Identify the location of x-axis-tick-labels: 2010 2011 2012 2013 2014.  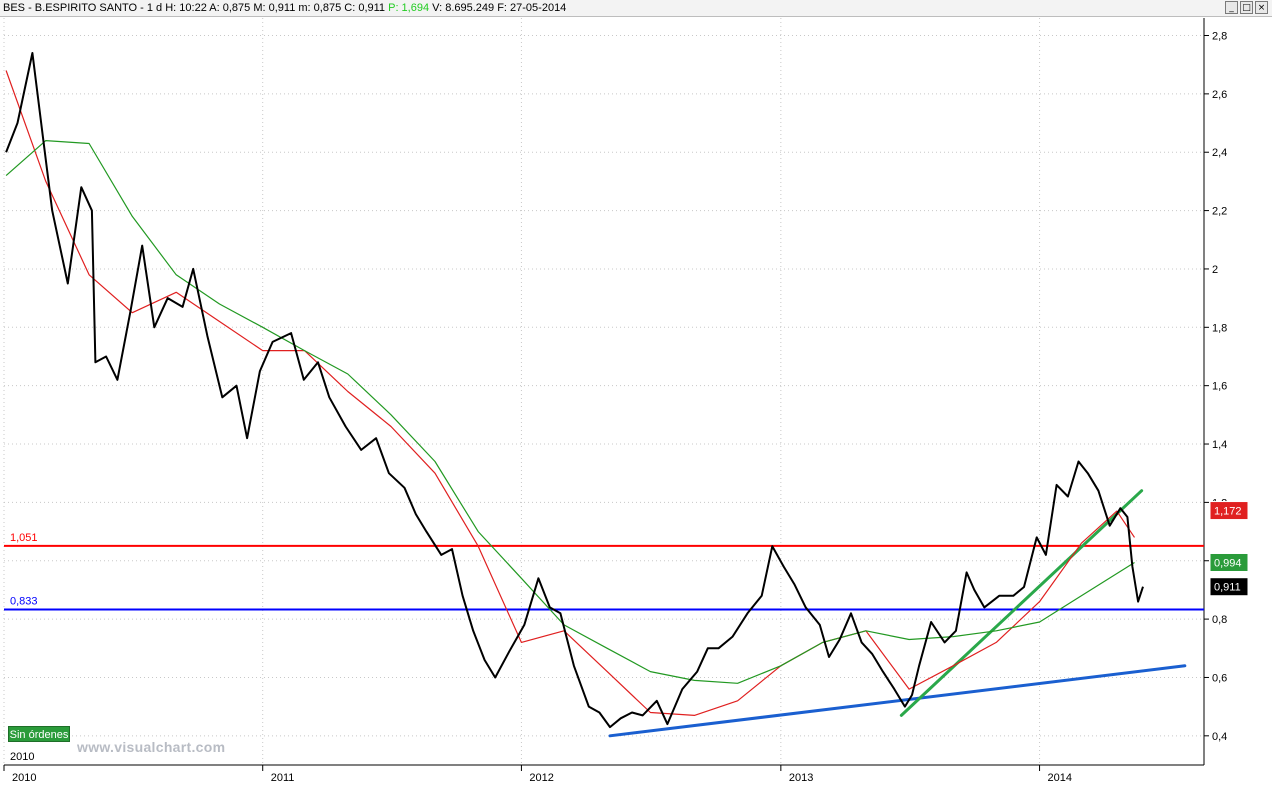
(542, 778).